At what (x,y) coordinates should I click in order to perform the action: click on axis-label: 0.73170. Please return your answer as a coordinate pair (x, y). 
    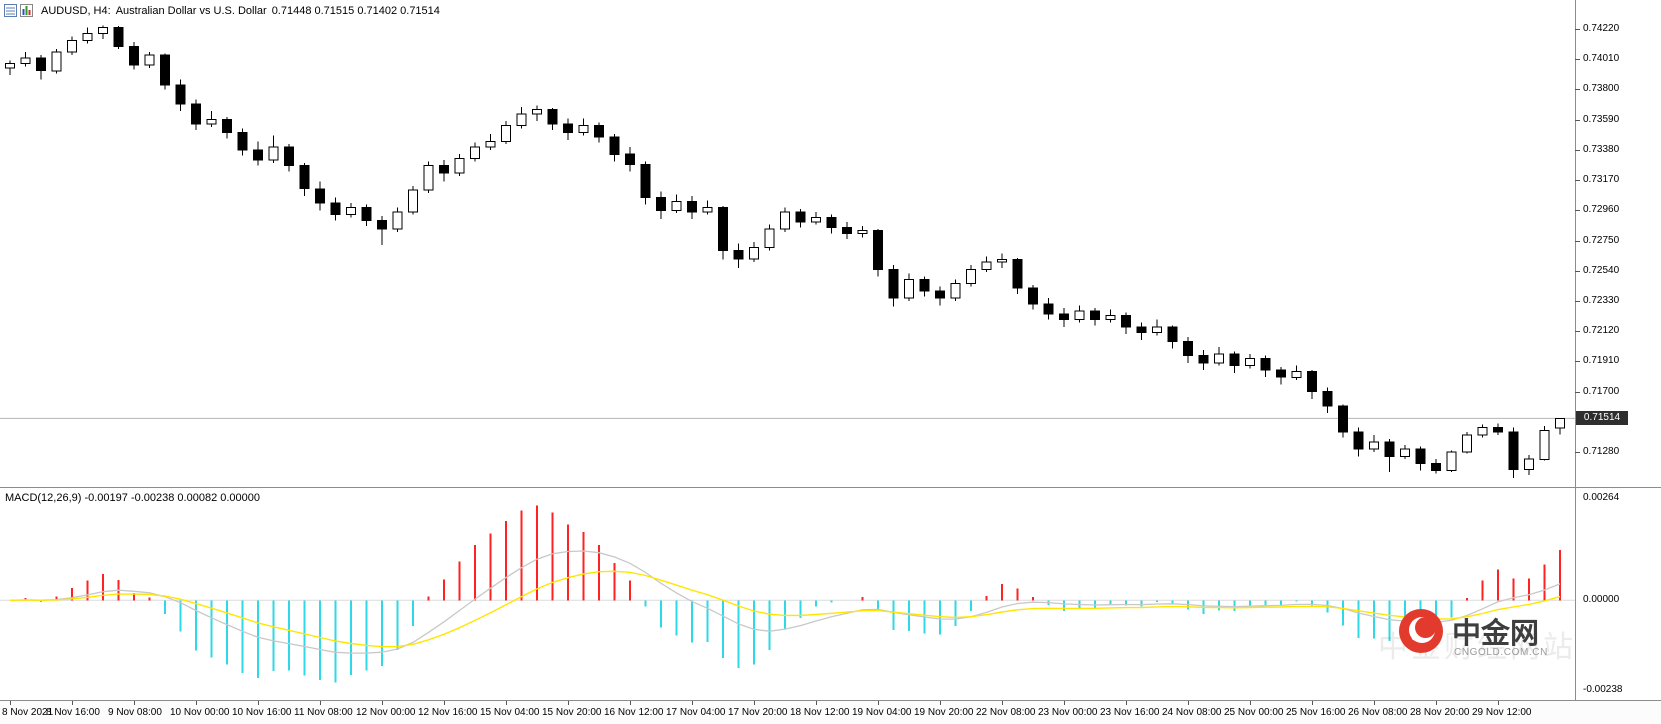
    Looking at the image, I should click on (1601, 179).